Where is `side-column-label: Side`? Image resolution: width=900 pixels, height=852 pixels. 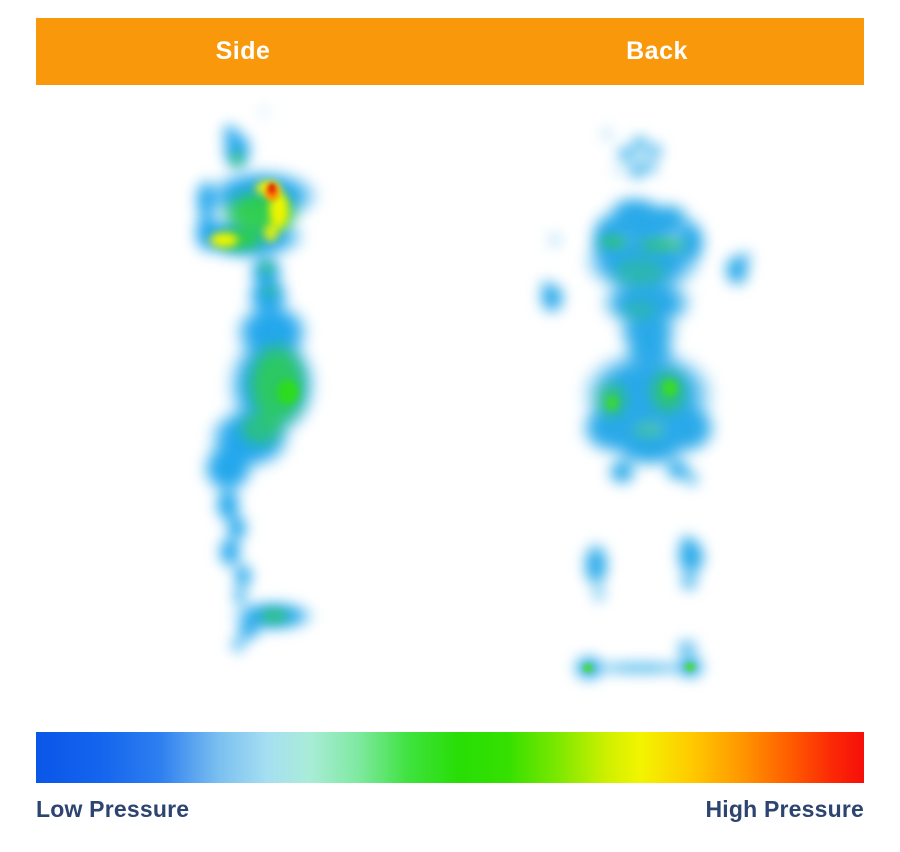 side-column-label: Side is located at coordinates (243, 51).